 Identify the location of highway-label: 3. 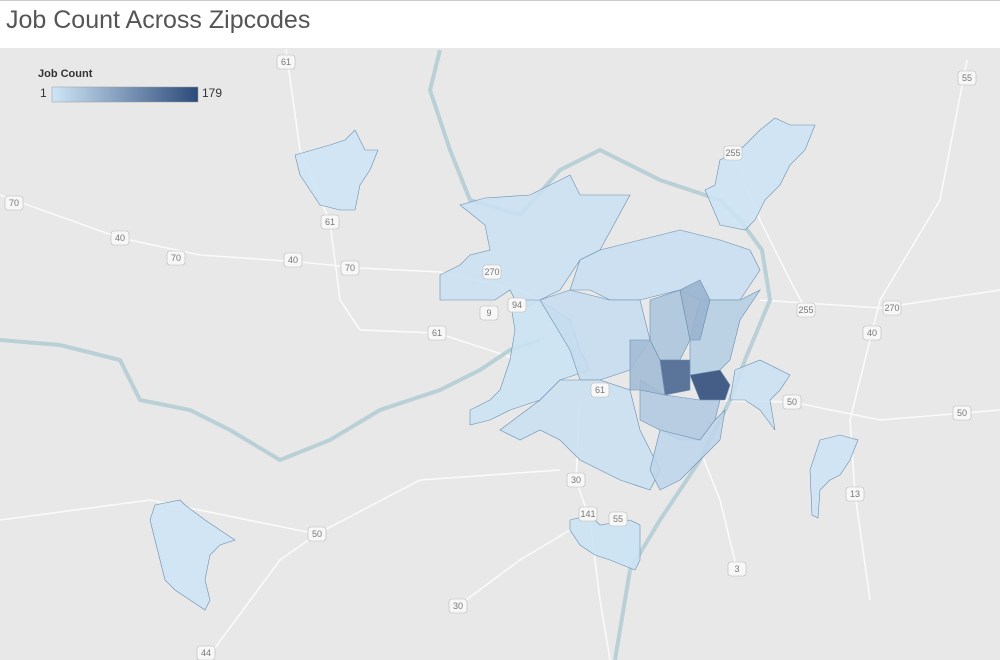
(736, 569).